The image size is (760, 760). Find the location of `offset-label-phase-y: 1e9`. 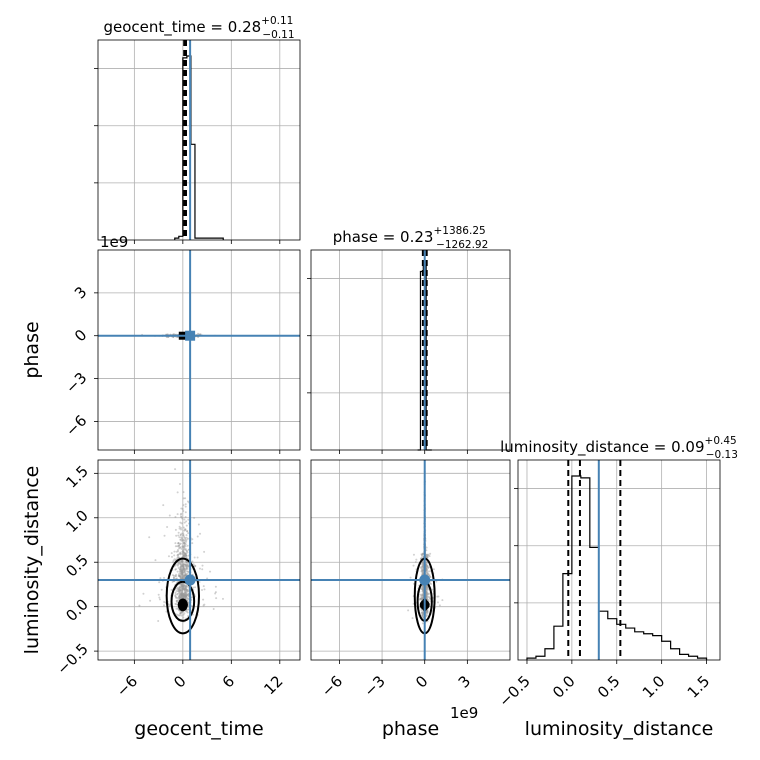

offset-label-phase-y: 1e9 is located at coordinates (114, 242).